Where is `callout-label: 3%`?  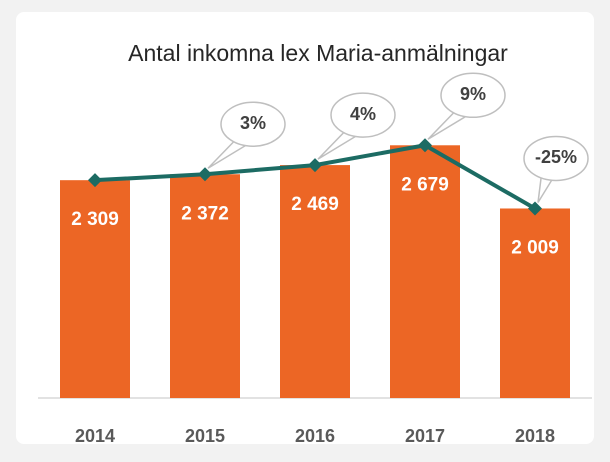 callout-label: 3% is located at coordinates (253, 123).